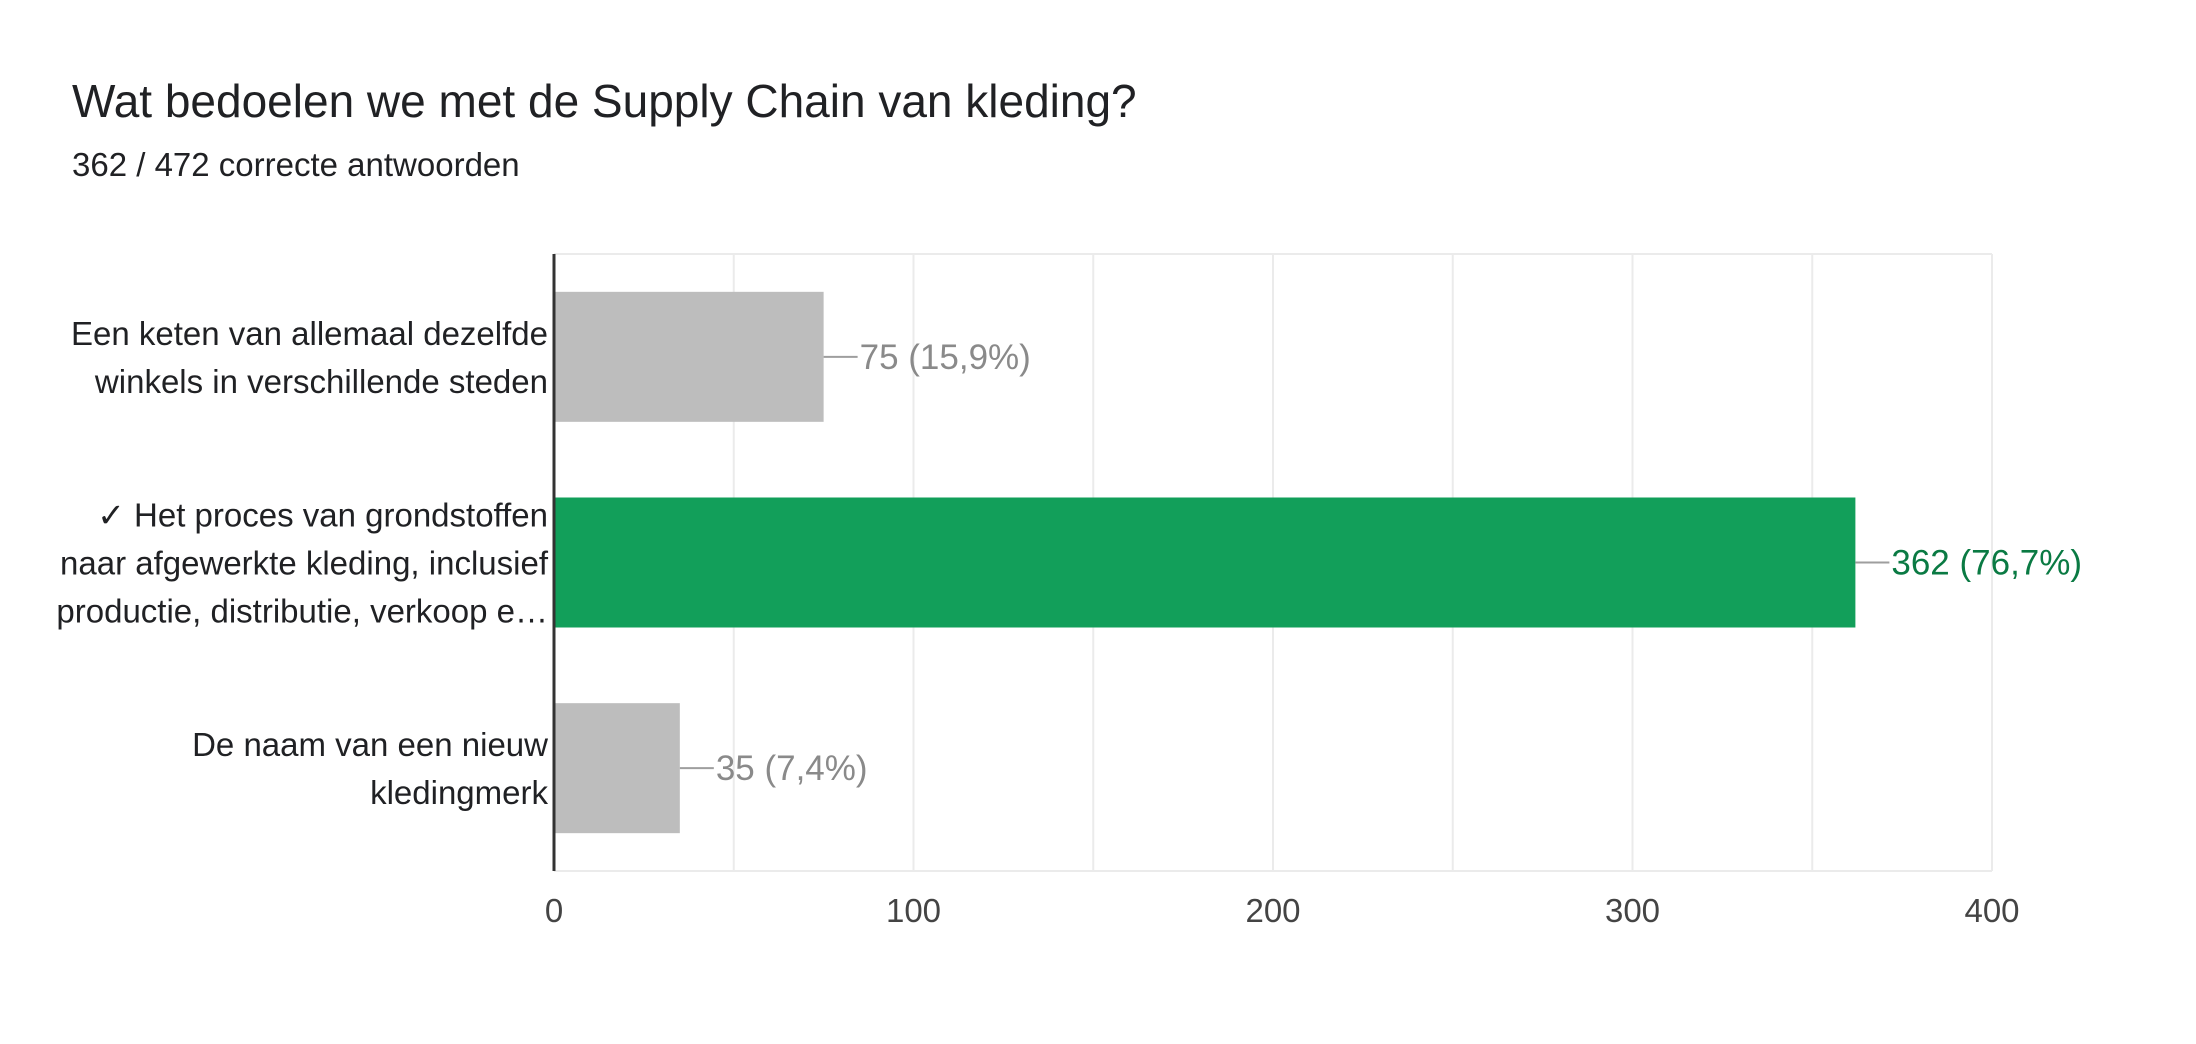 This screenshot has height=1044, width=2196. Describe the element at coordinates (322, 515) in the screenshot. I see `category-label: ✓ Het proces van grondstoffen` at that location.